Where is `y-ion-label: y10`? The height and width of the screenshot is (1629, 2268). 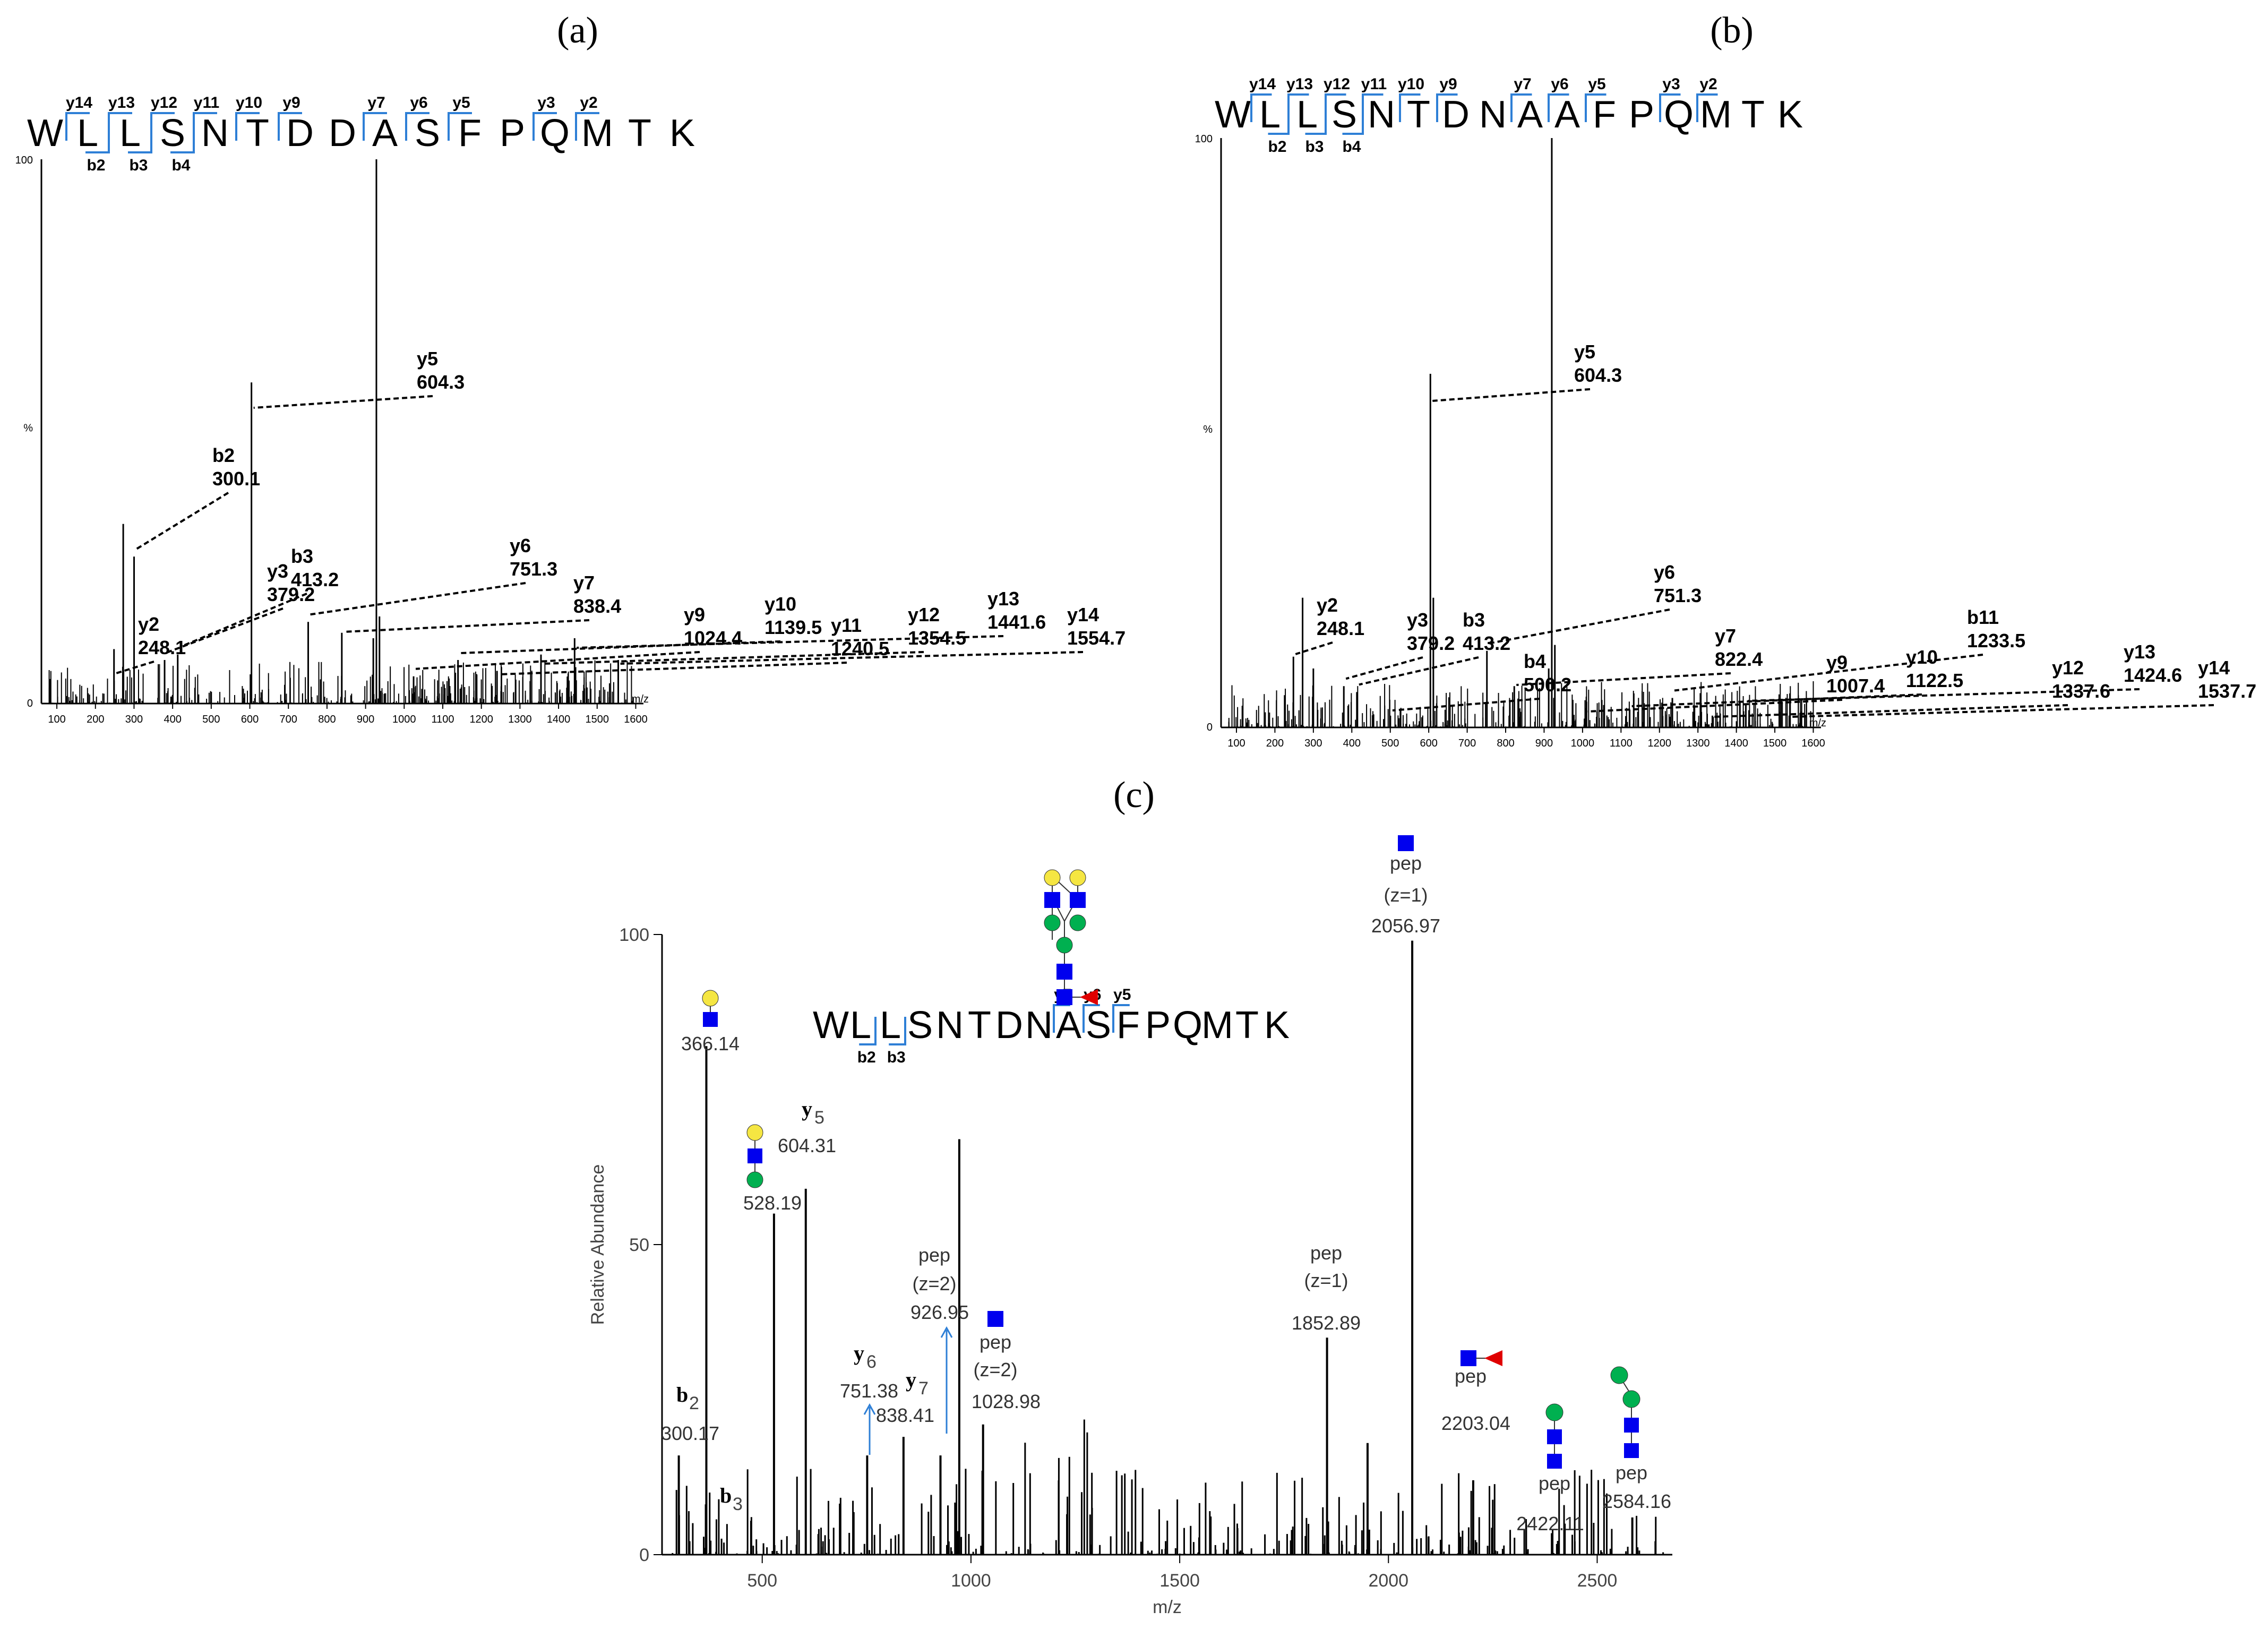 y-ion-label: y10 is located at coordinates (249, 103).